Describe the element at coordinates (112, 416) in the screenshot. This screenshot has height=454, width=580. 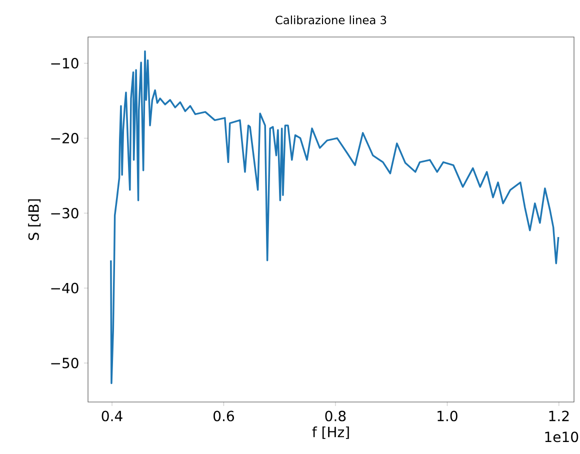
I see `x-tick-label: 0.4` at that location.